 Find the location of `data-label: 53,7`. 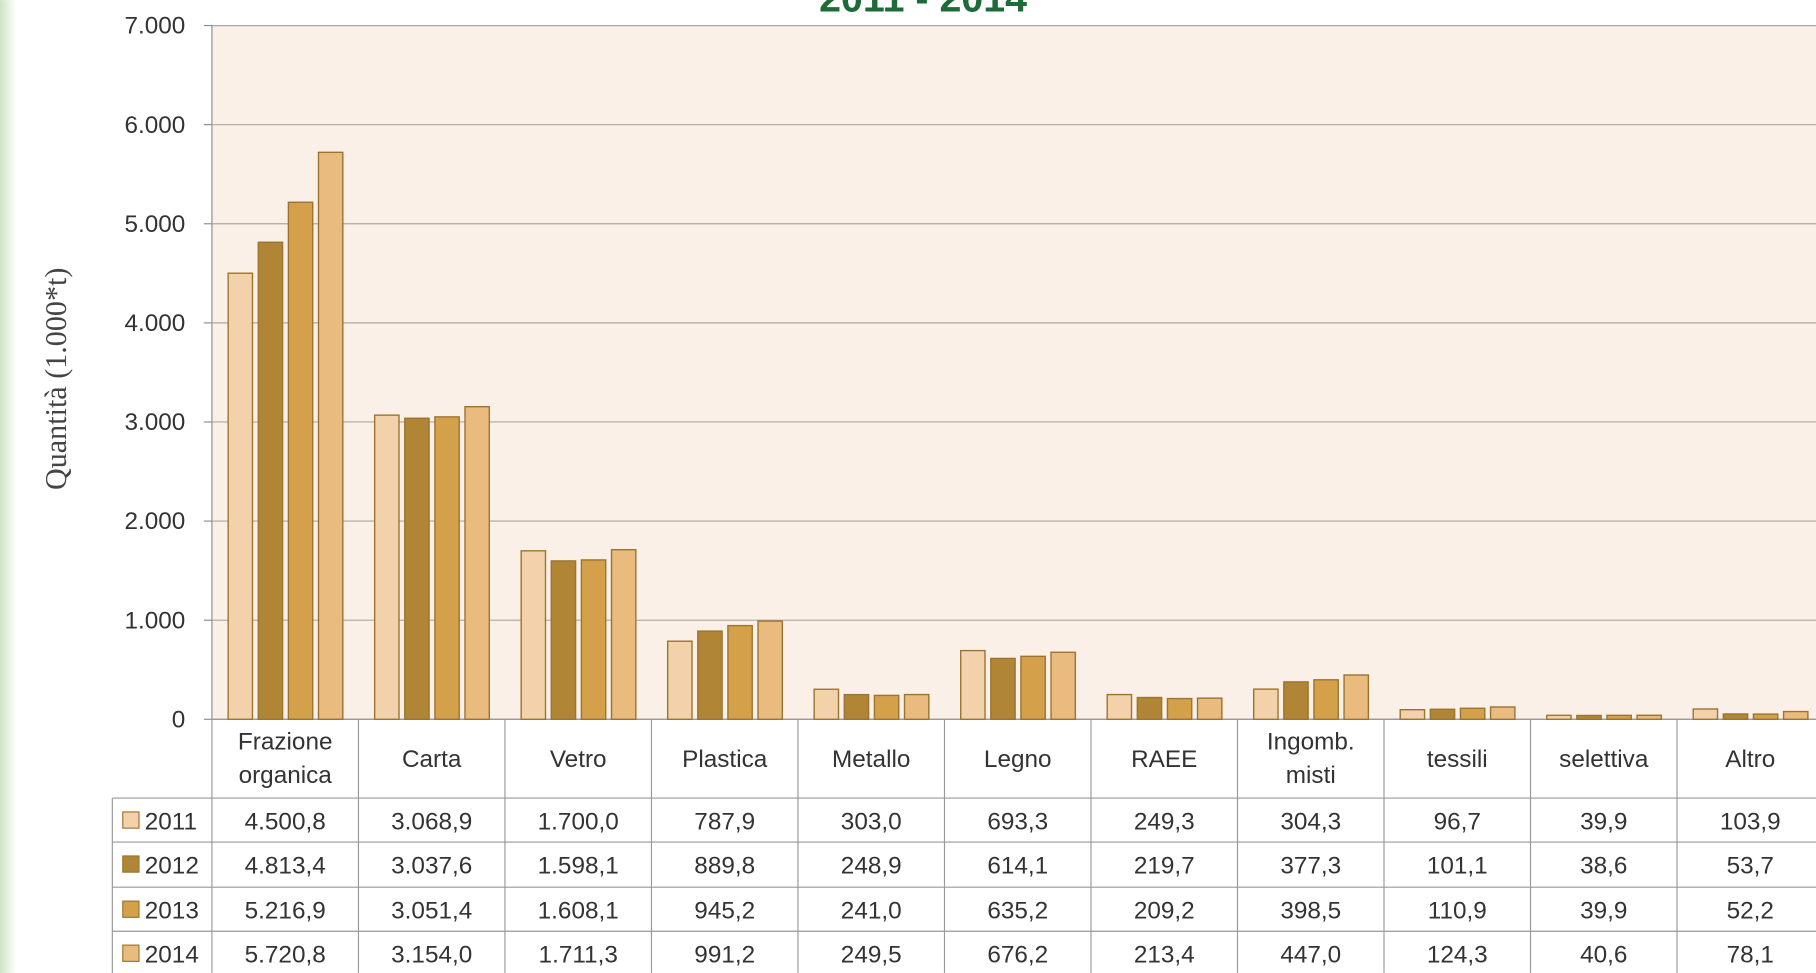

data-label: 53,7 is located at coordinates (1750, 865).